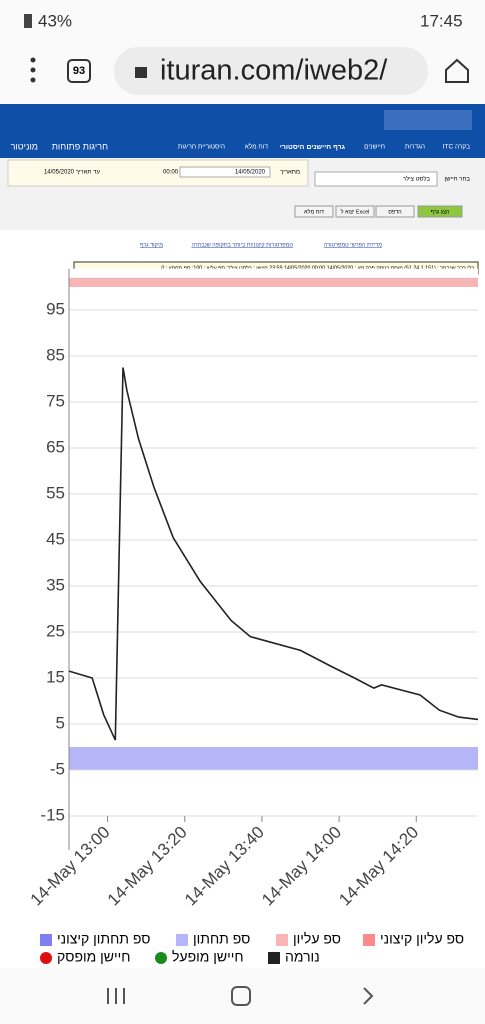 The image size is (485, 1024). What do you see at coordinates (441, 20) in the screenshot?
I see `clock: 17:45` at bounding box center [441, 20].